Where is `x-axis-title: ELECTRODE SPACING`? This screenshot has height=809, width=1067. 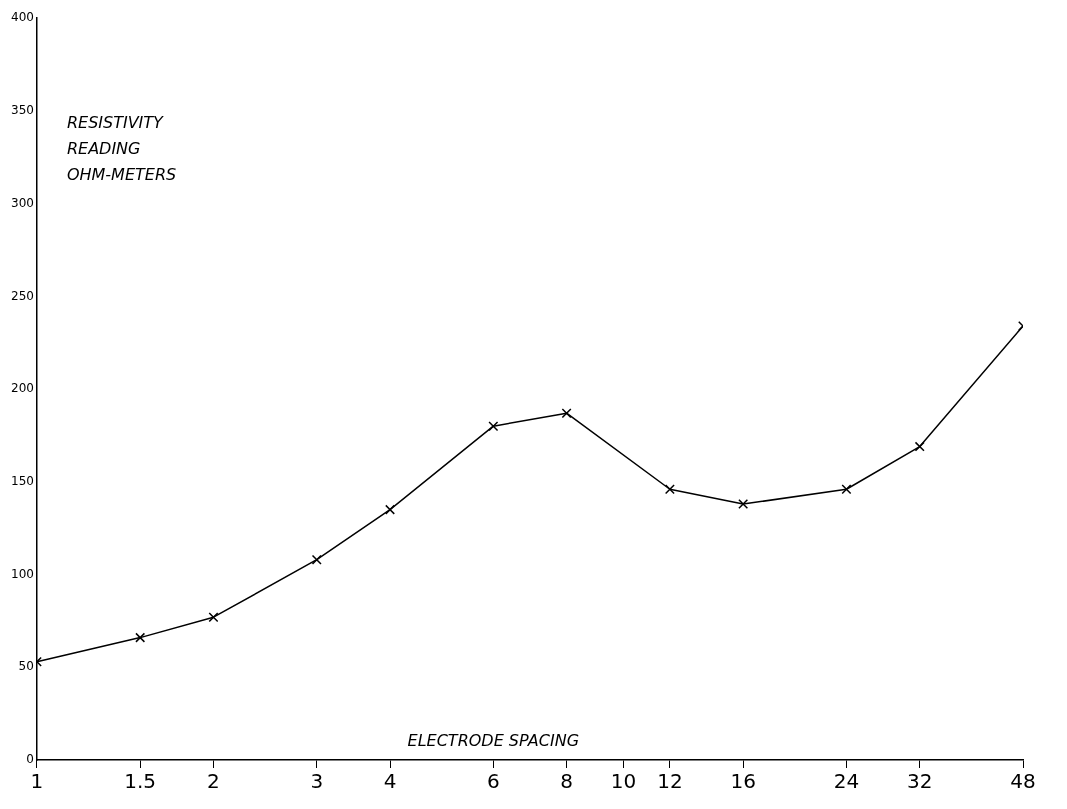 x-axis-title: ELECTRODE SPACING is located at coordinates (493, 740).